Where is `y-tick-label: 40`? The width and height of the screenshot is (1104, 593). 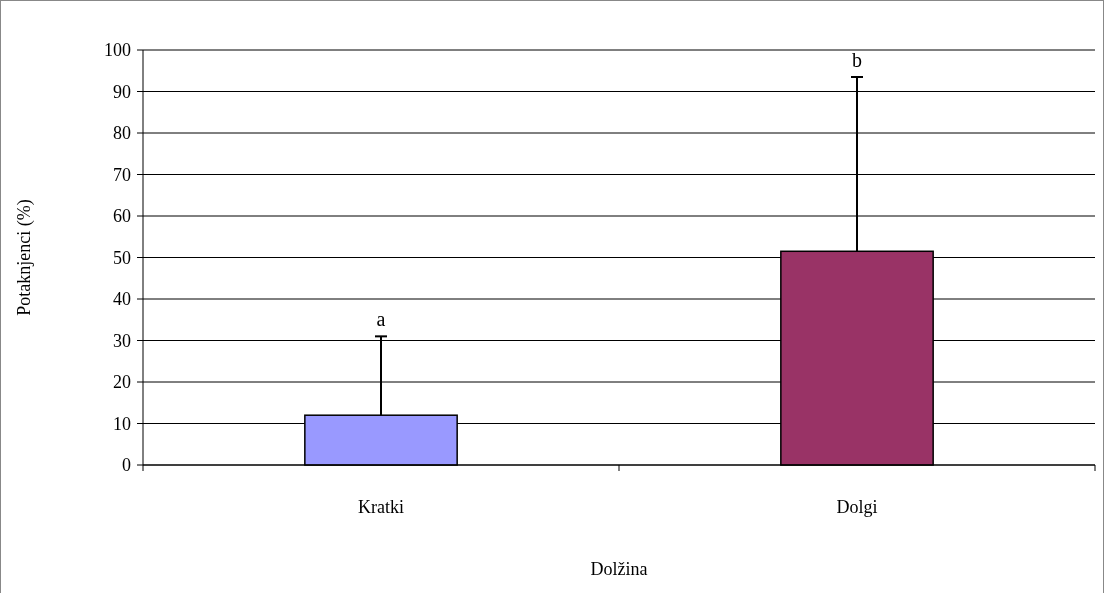
y-tick-label: 40 is located at coordinates (122, 299).